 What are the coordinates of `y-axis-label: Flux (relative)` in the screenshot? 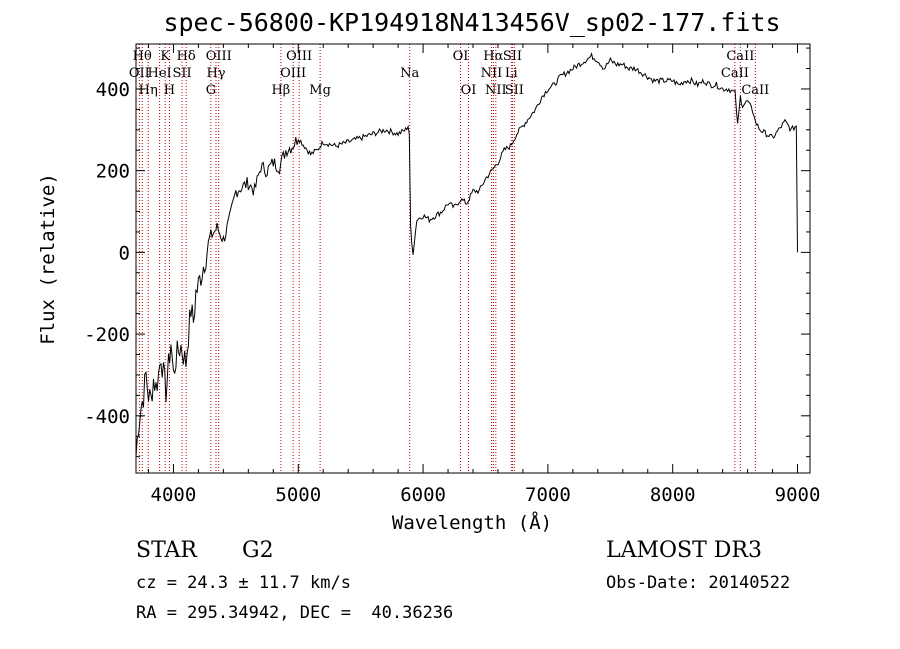 It's located at (48, 259).